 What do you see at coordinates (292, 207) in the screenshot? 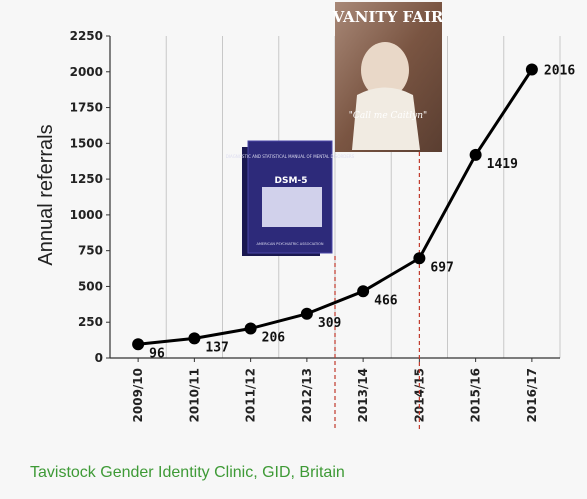
I see `book-panel` at bounding box center [292, 207].